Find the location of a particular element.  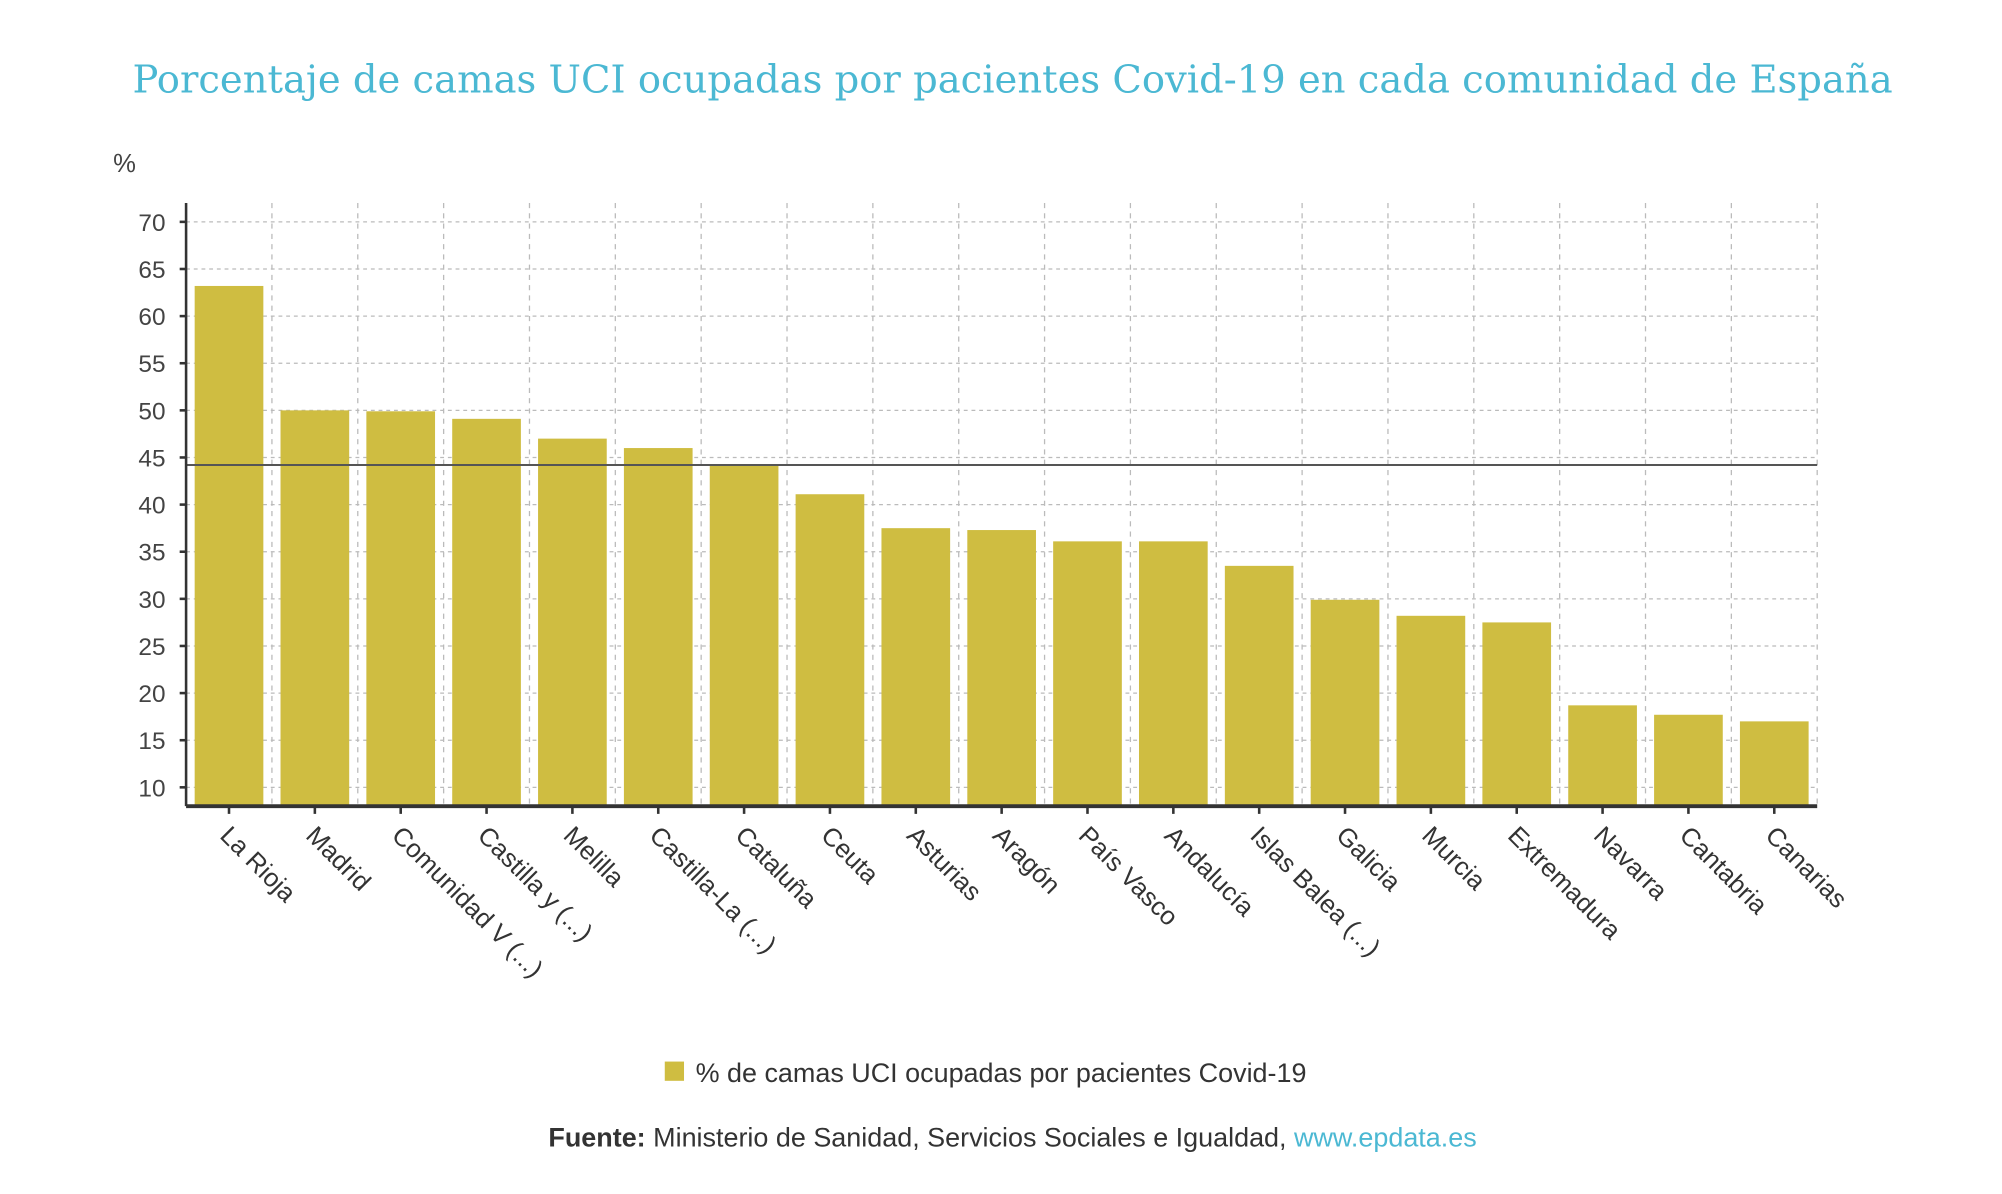

y-tick-label: 10 is located at coordinates (151, 788).